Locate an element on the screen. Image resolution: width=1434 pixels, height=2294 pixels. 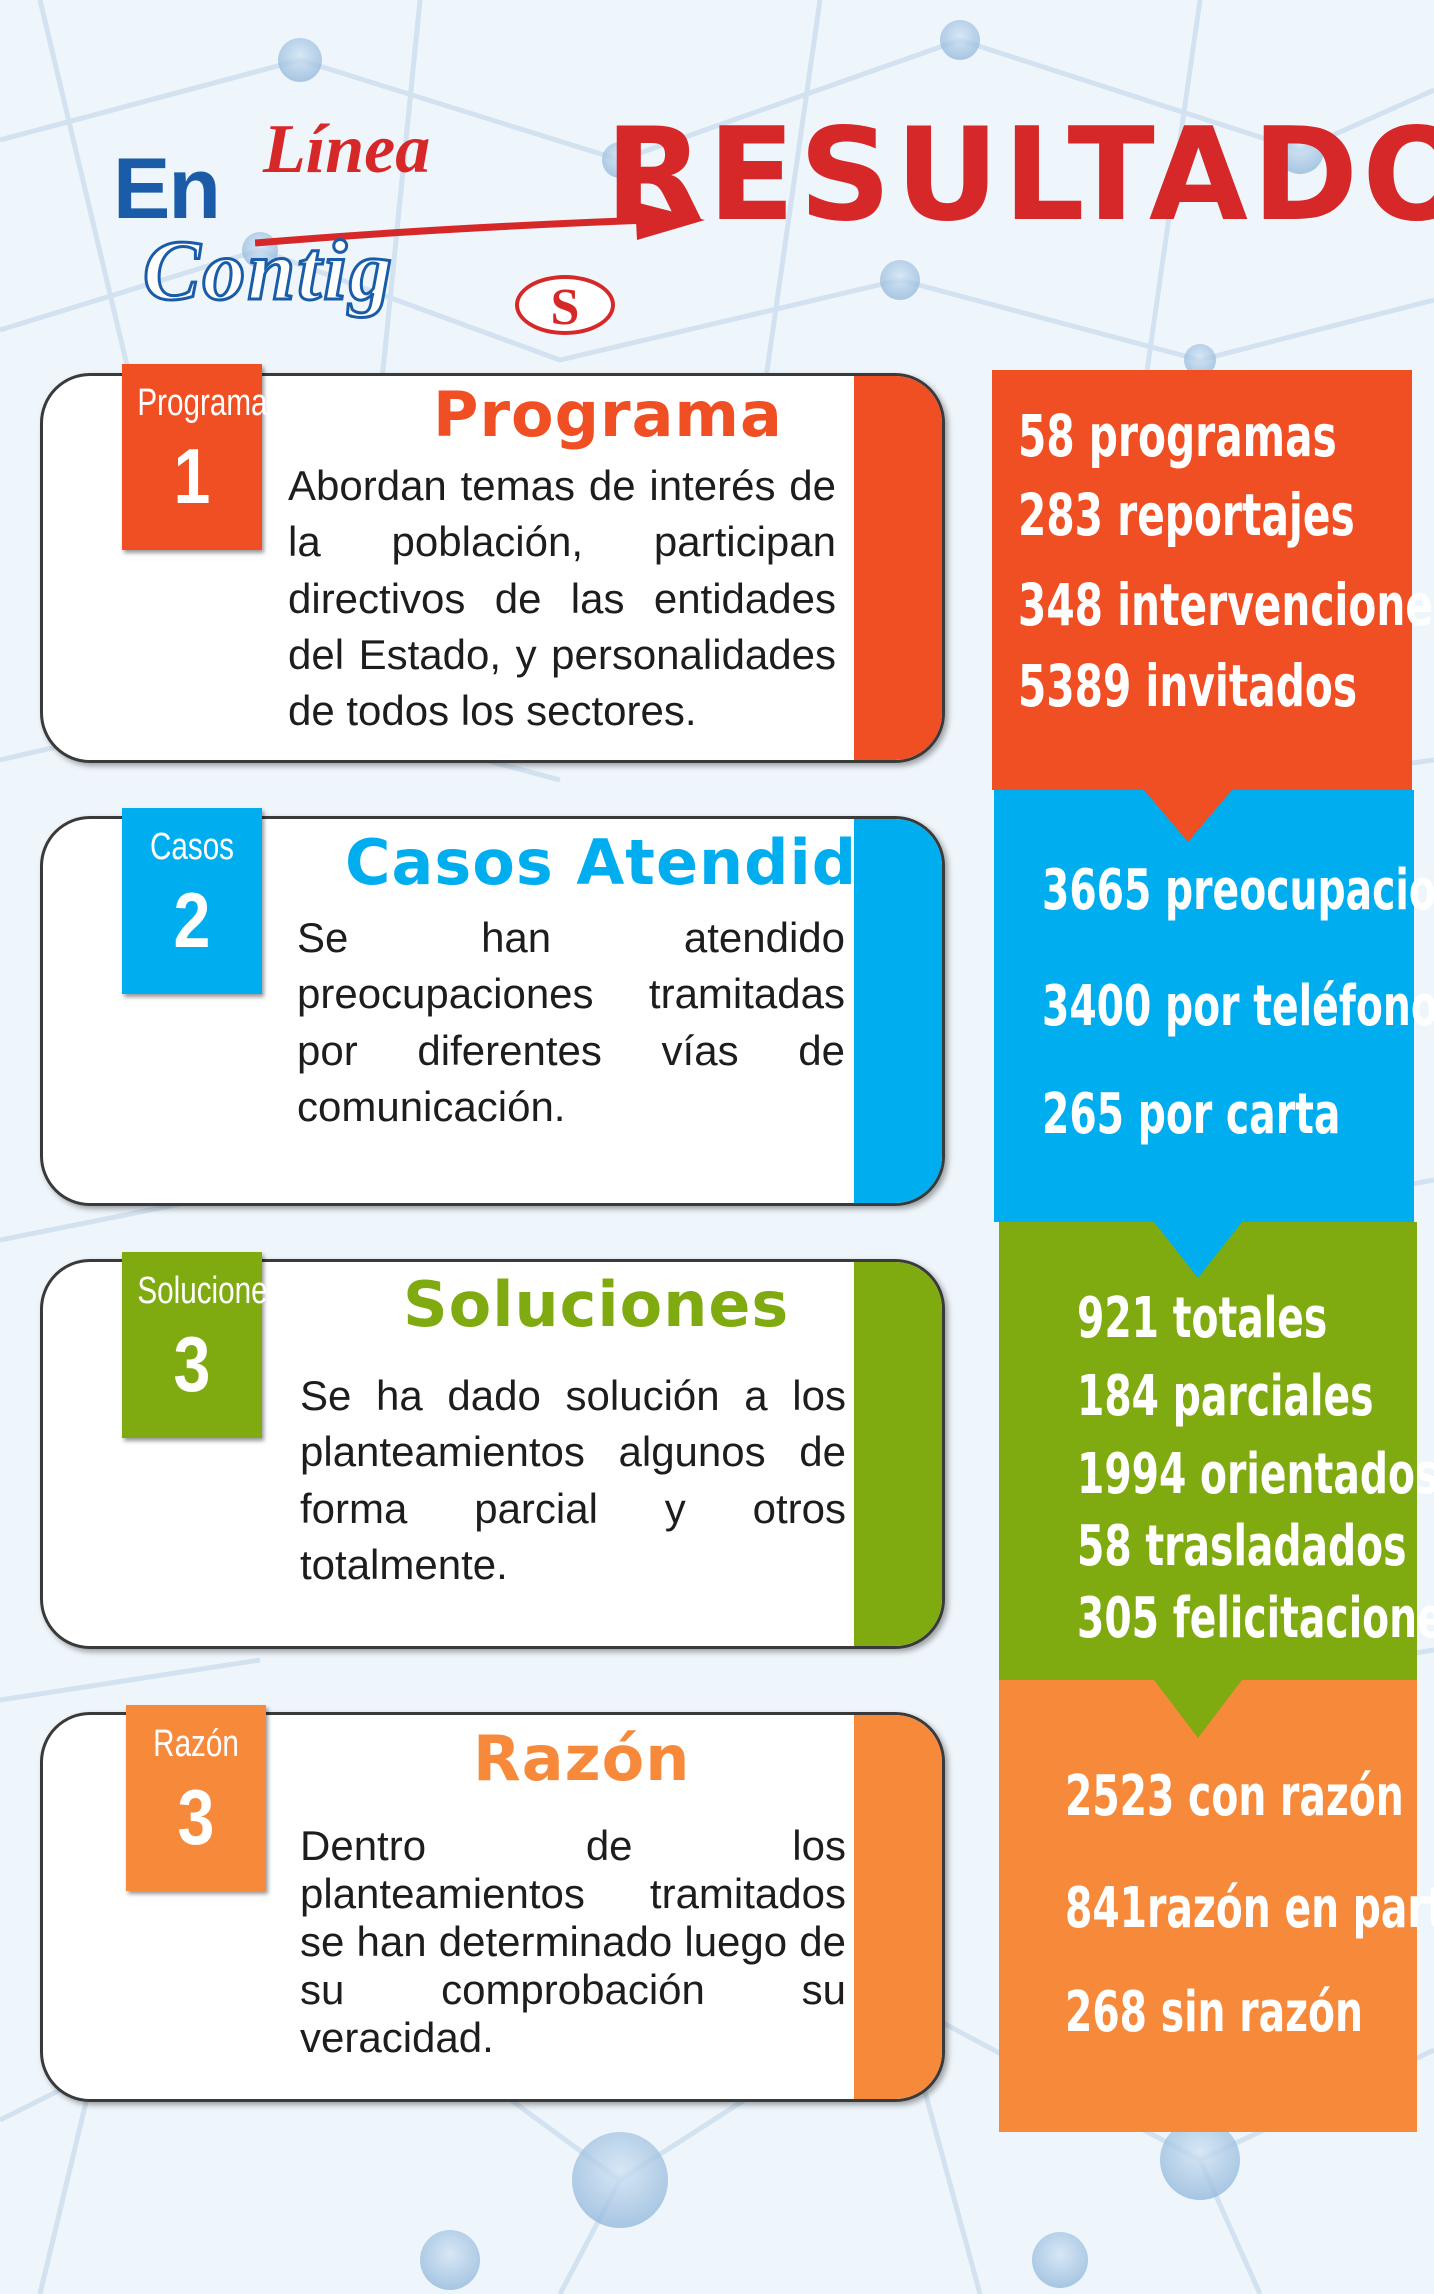
stat-line: 841razón en parte is located at coordinates (1249, 1908).